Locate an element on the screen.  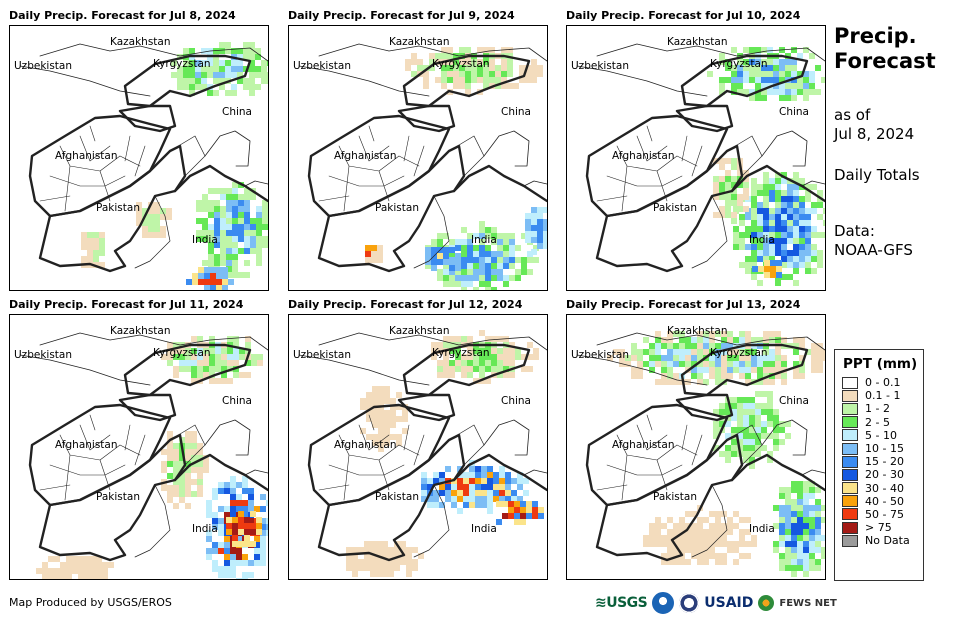
forecast-panel-4: Daily Precip. Forecast for Jul 11, 2024 is located at coordinates (139, 443).